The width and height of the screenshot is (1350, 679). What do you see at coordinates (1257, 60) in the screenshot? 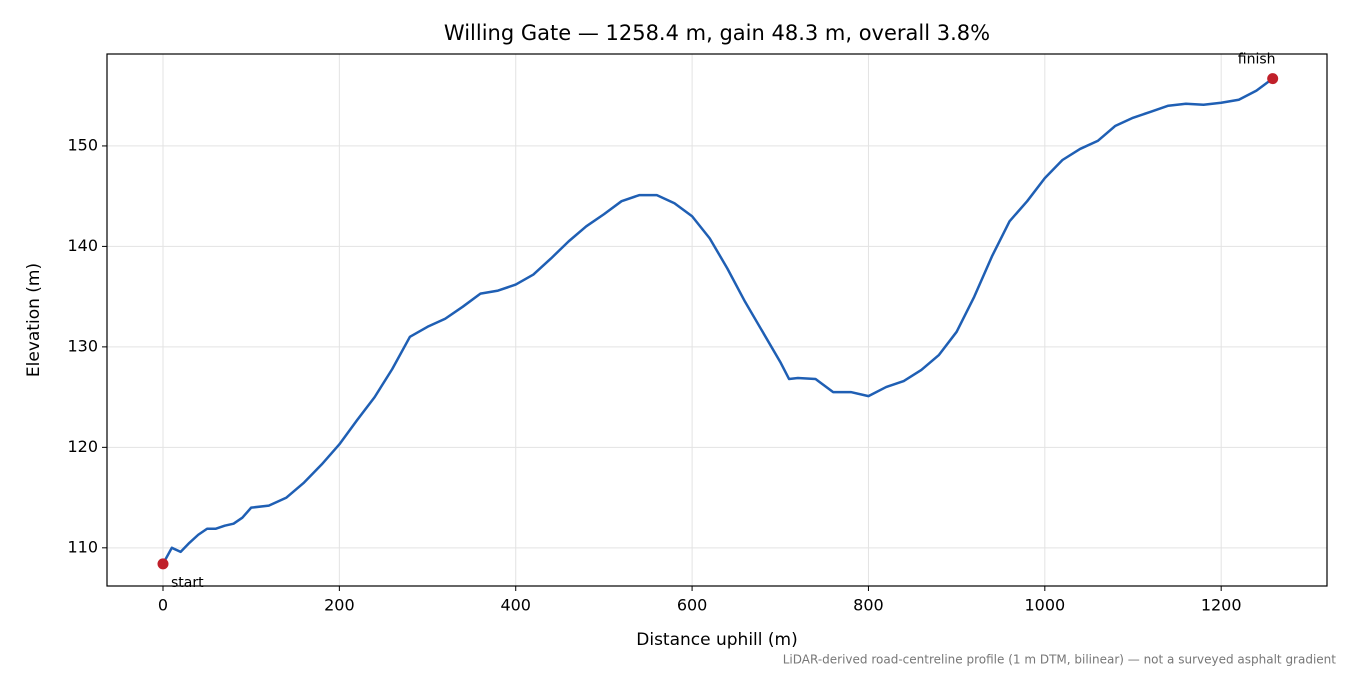
I see `endpoint-label: finish` at bounding box center [1257, 60].